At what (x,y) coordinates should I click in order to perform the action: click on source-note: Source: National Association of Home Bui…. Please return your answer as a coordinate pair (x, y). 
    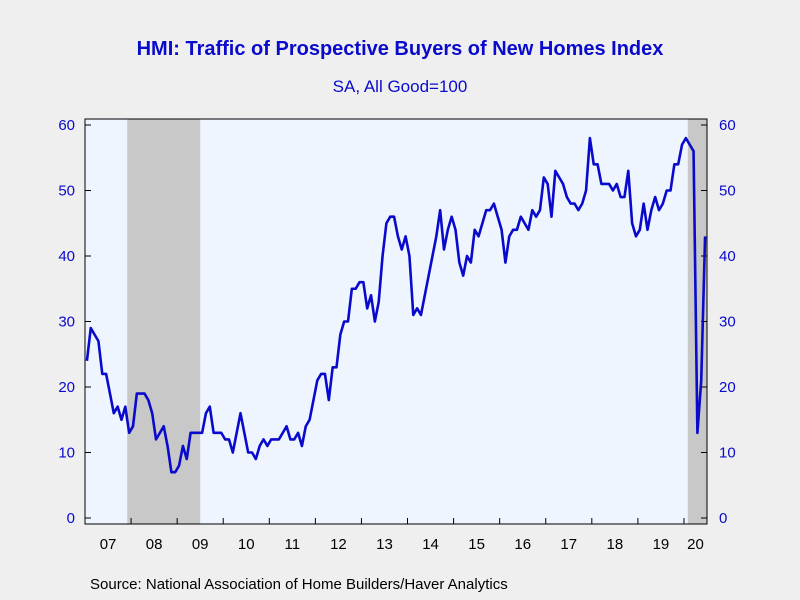
    Looking at the image, I should click on (299, 584).